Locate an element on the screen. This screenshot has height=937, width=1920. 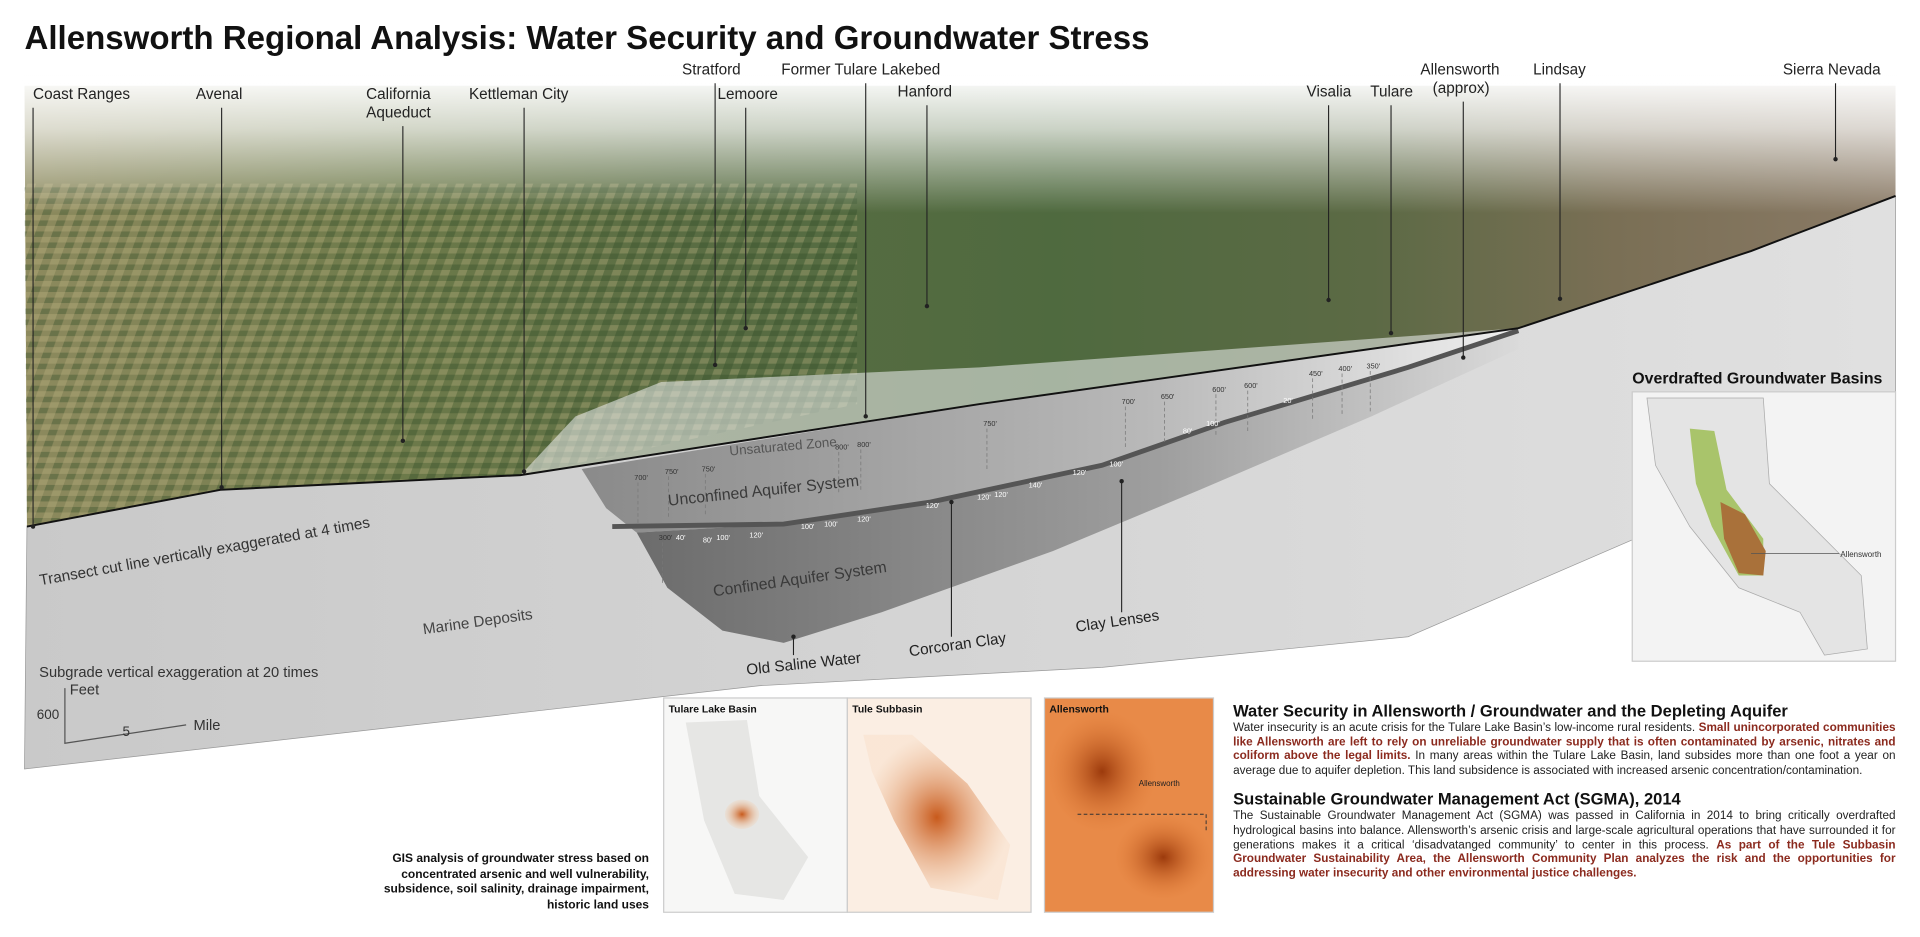
depth-label: 300' is located at coordinates (666, 537).